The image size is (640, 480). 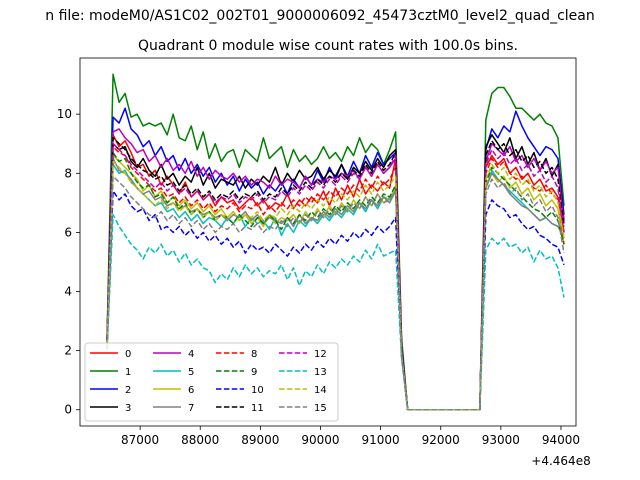 What do you see at coordinates (128, 372) in the screenshot?
I see `legend-label-1: 1` at bounding box center [128, 372].